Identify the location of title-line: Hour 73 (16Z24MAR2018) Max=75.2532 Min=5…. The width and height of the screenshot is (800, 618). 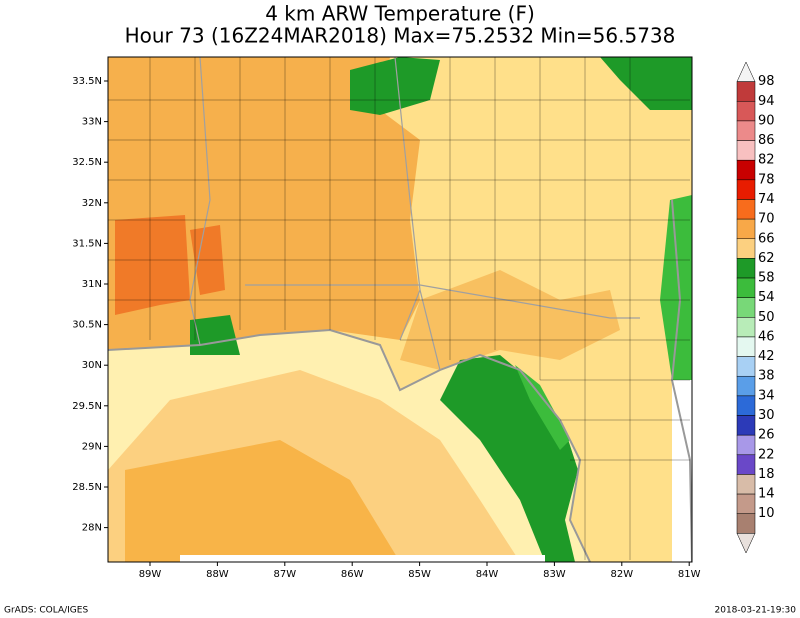
(400, 36).